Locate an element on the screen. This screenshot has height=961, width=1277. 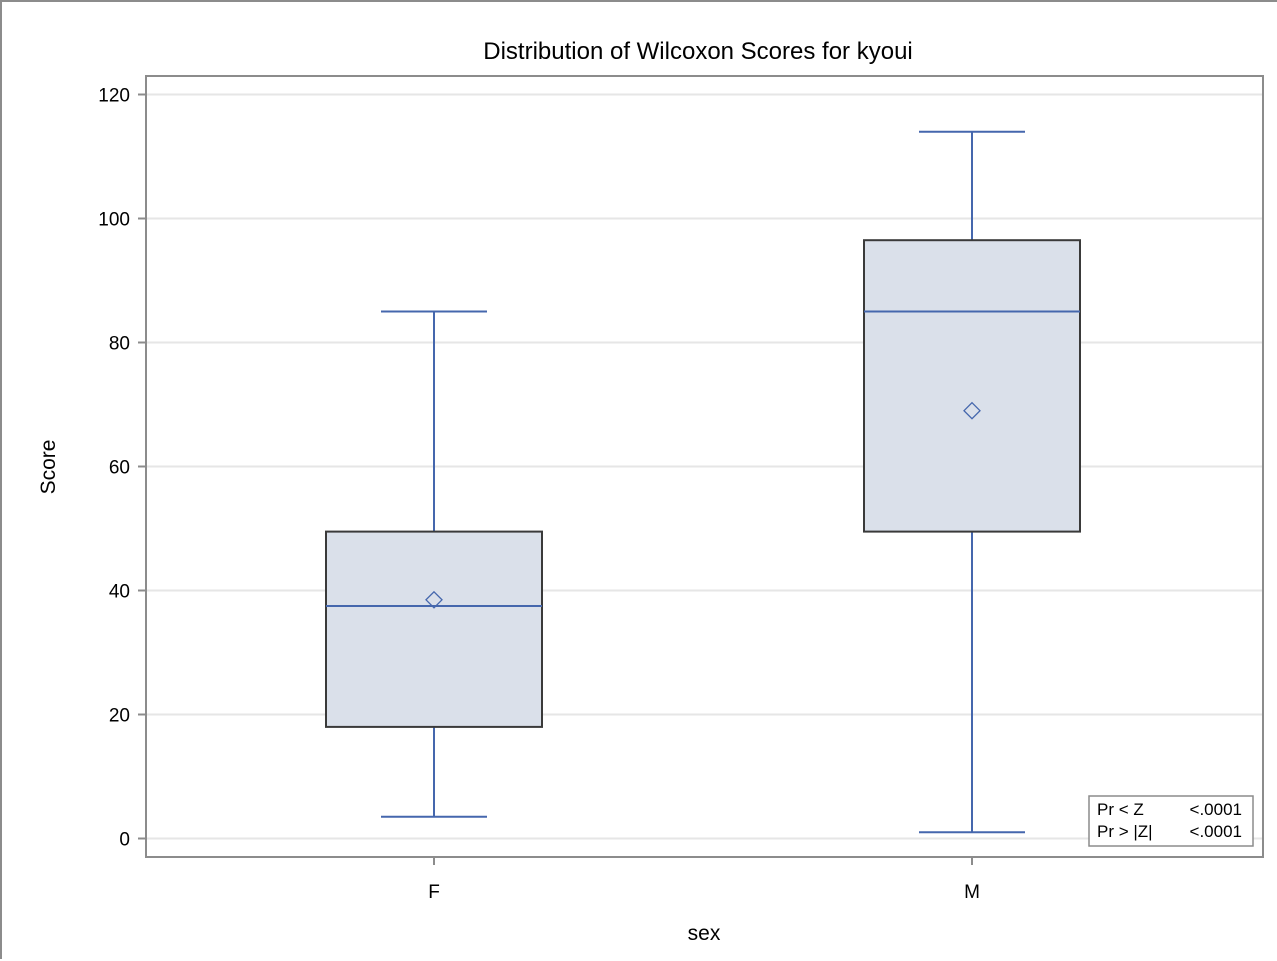
y-tick-label-40: 40 is located at coordinates (119, 592).